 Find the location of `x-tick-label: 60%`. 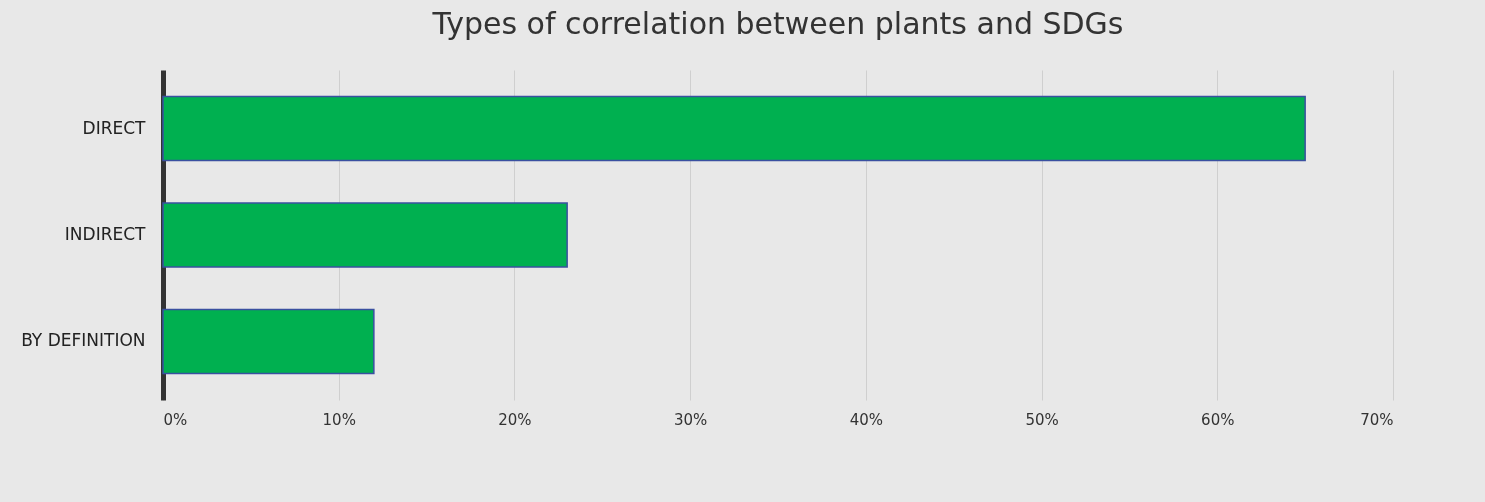

x-tick-label: 60% is located at coordinates (1218, 419).